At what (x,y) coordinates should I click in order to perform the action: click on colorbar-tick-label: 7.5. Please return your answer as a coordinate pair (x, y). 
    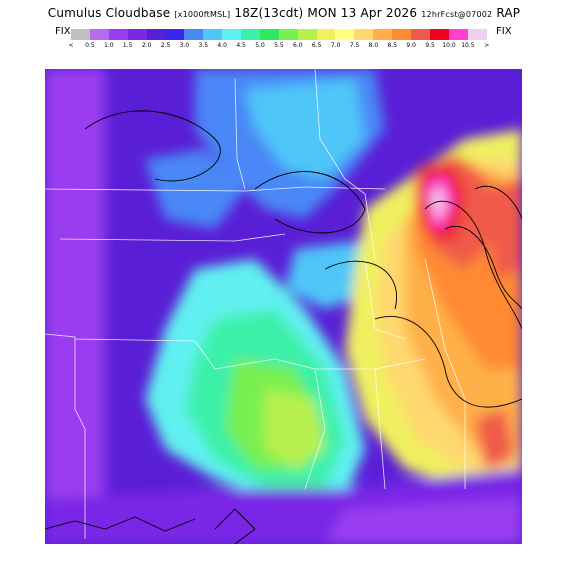
    Looking at the image, I should click on (354, 45).